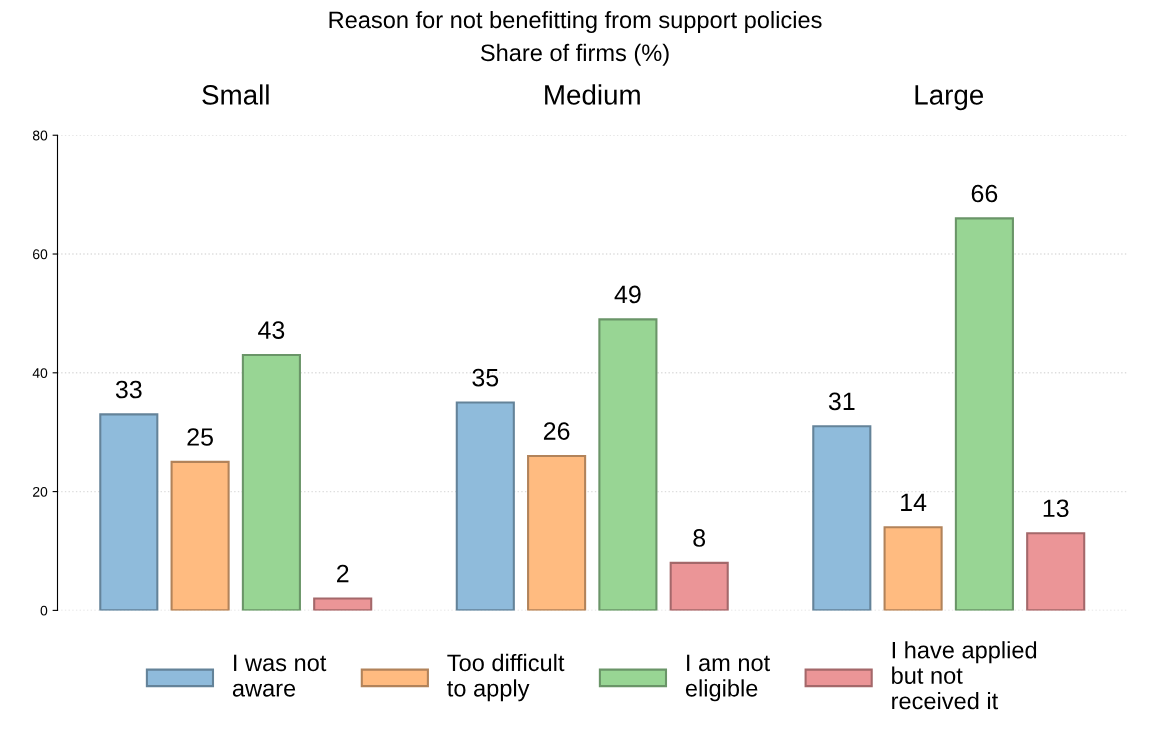 This screenshot has width=1150, height=731. What do you see at coordinates (40, 135) in the screenshot?
I see `y-tick-label: 80` at bounding box center [40, 135].